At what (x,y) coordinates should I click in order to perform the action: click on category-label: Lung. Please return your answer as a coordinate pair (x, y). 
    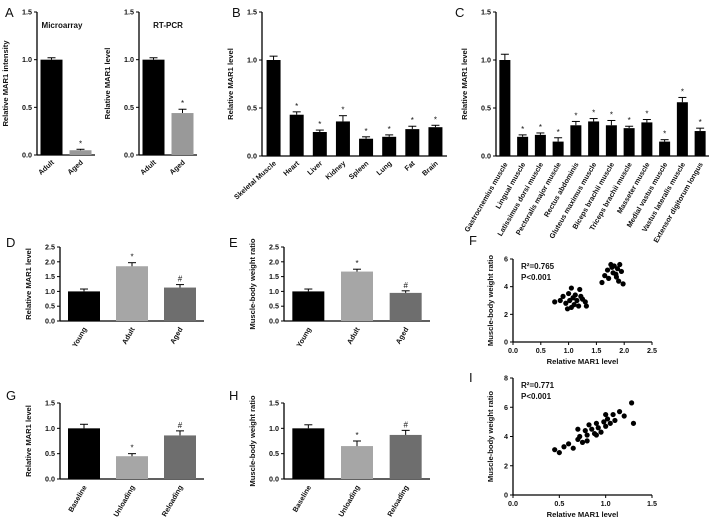
    Looking at the image, I should click on (383, 168).